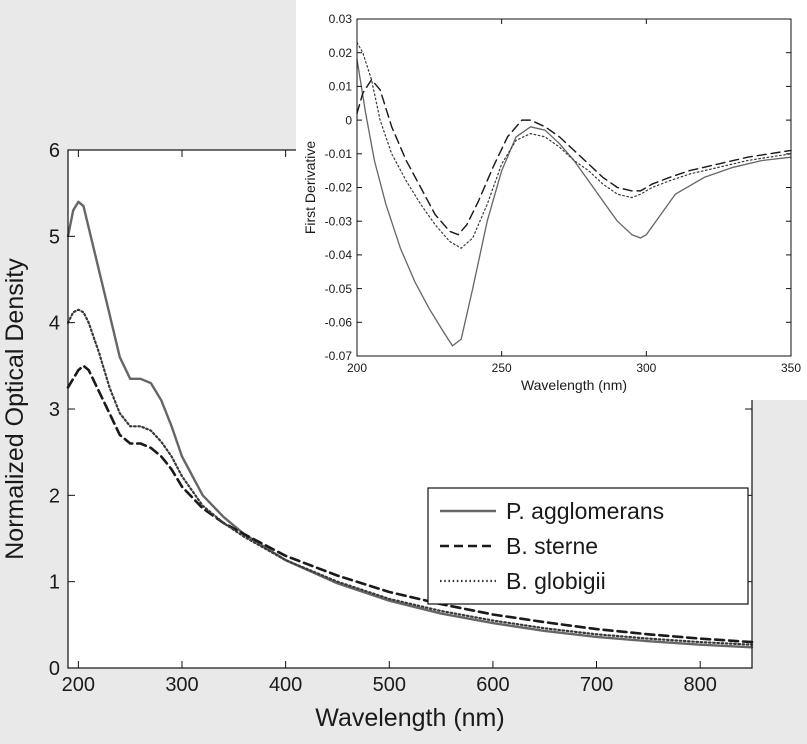 The height and width of the screenshot is (744, 807). What do you see at coordinates (699, 685) in the screenshot?
I see `main-x-tick-label: 800` at bounding box center [699, 685].